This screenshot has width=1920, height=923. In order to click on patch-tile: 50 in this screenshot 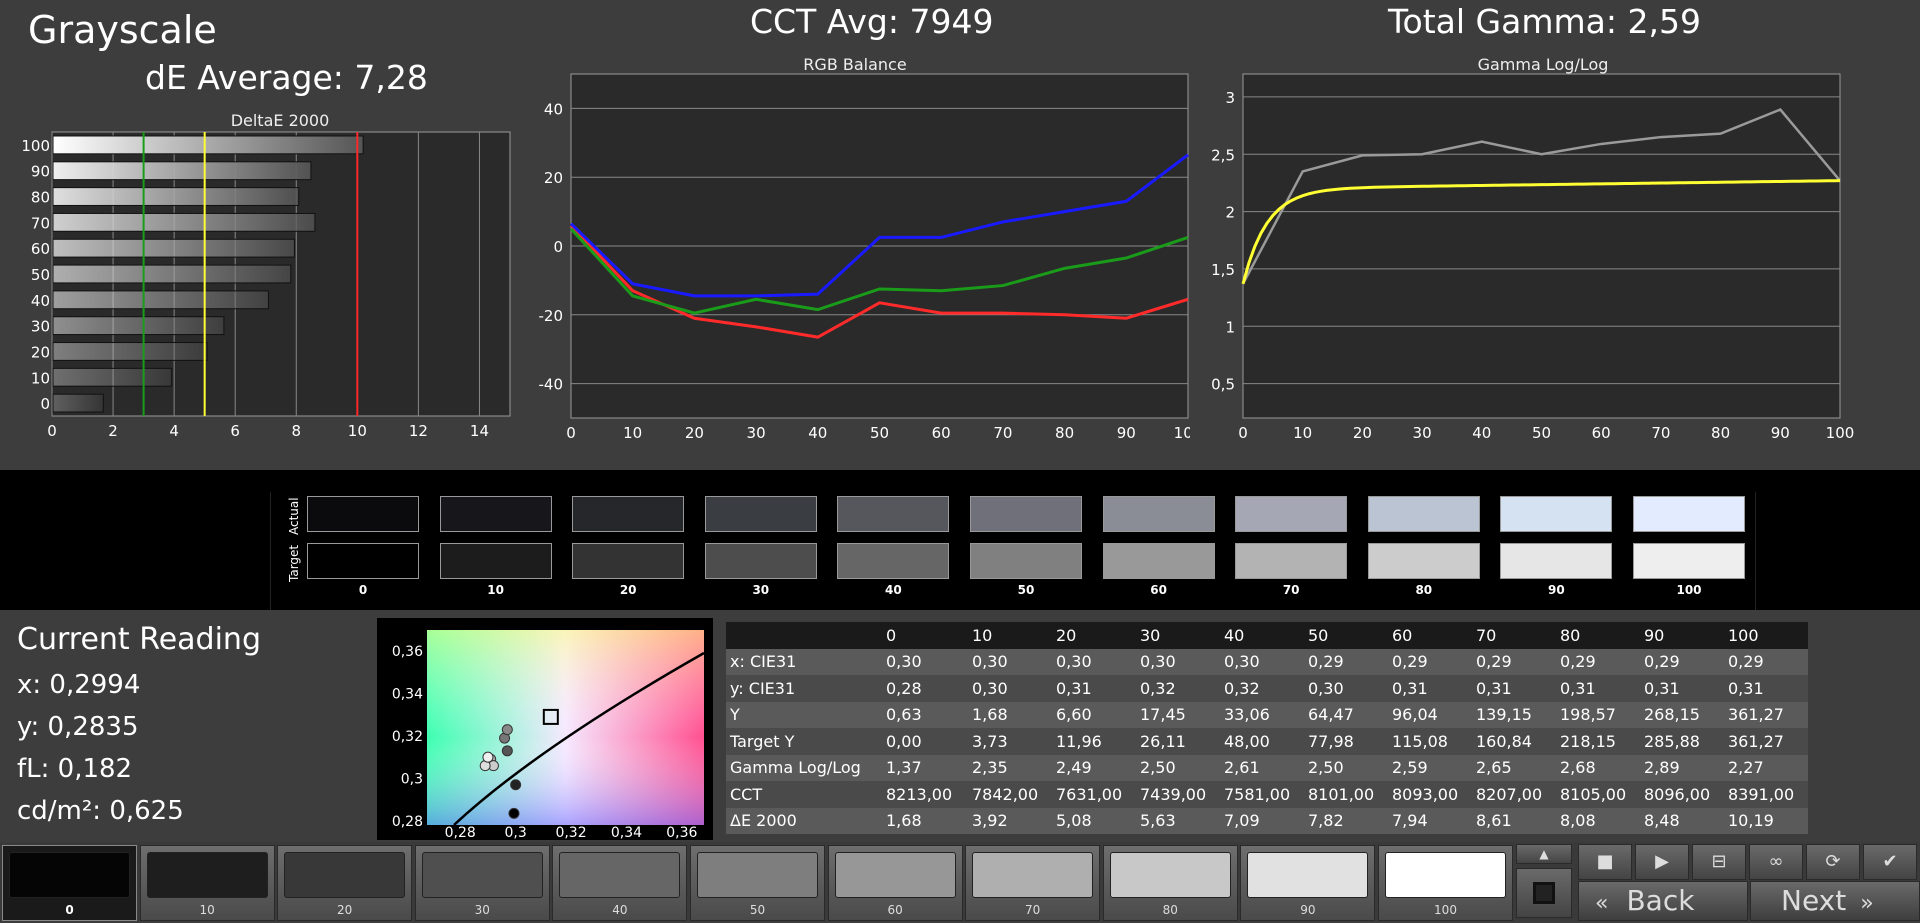, I will do `click(757, 883)`.